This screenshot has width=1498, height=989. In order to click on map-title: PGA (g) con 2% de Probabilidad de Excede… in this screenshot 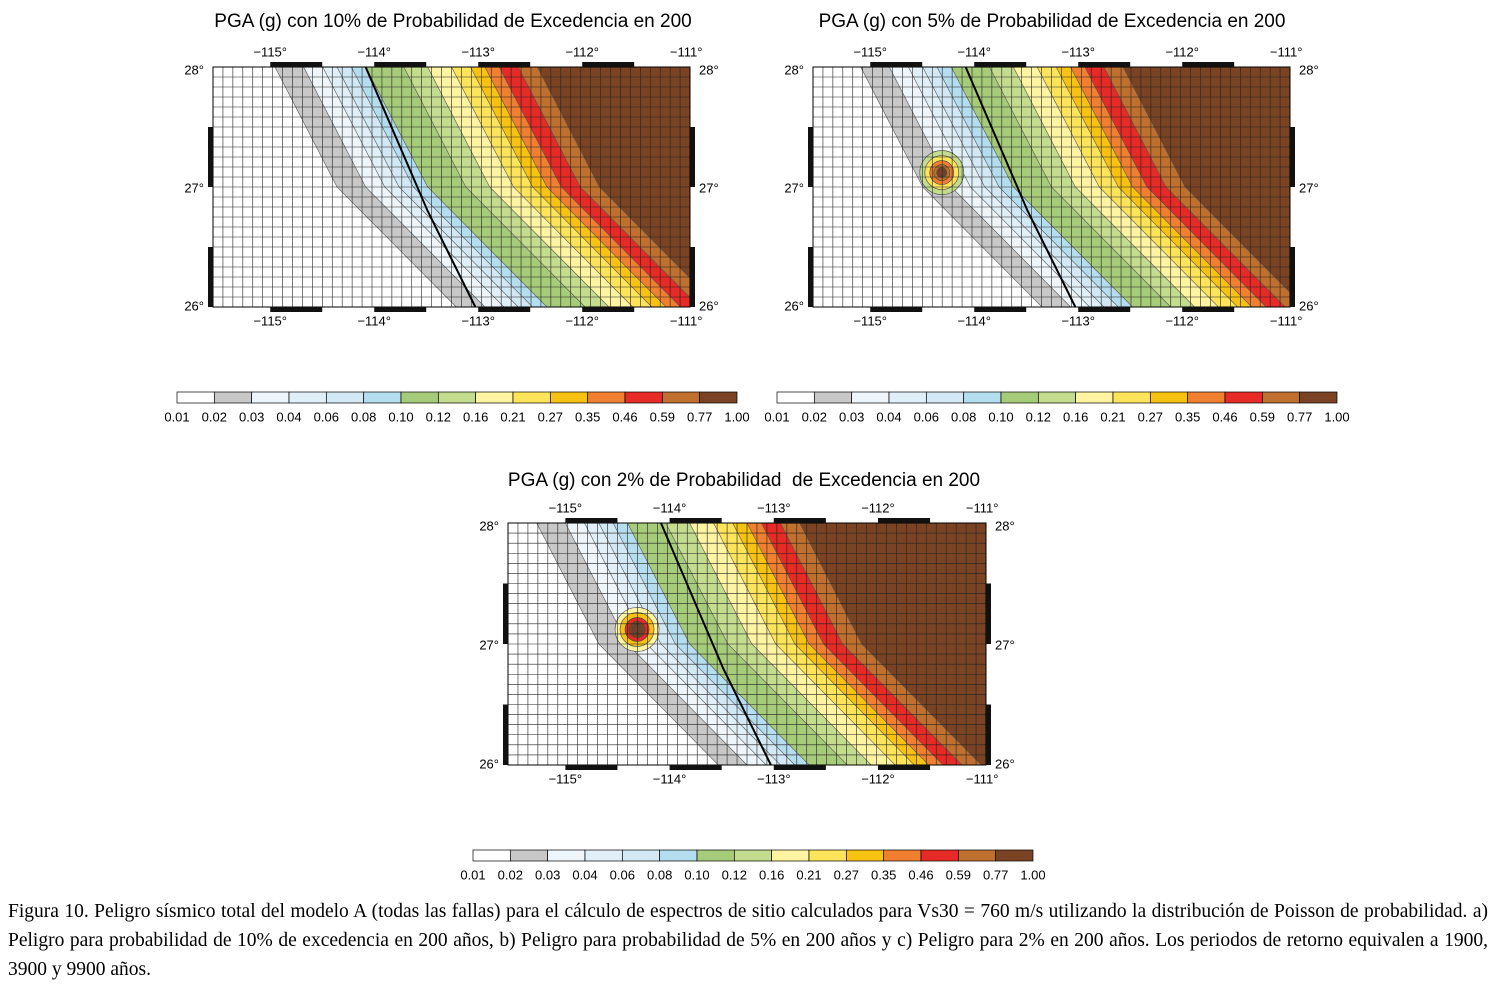, I will do `click(744, 480)`.